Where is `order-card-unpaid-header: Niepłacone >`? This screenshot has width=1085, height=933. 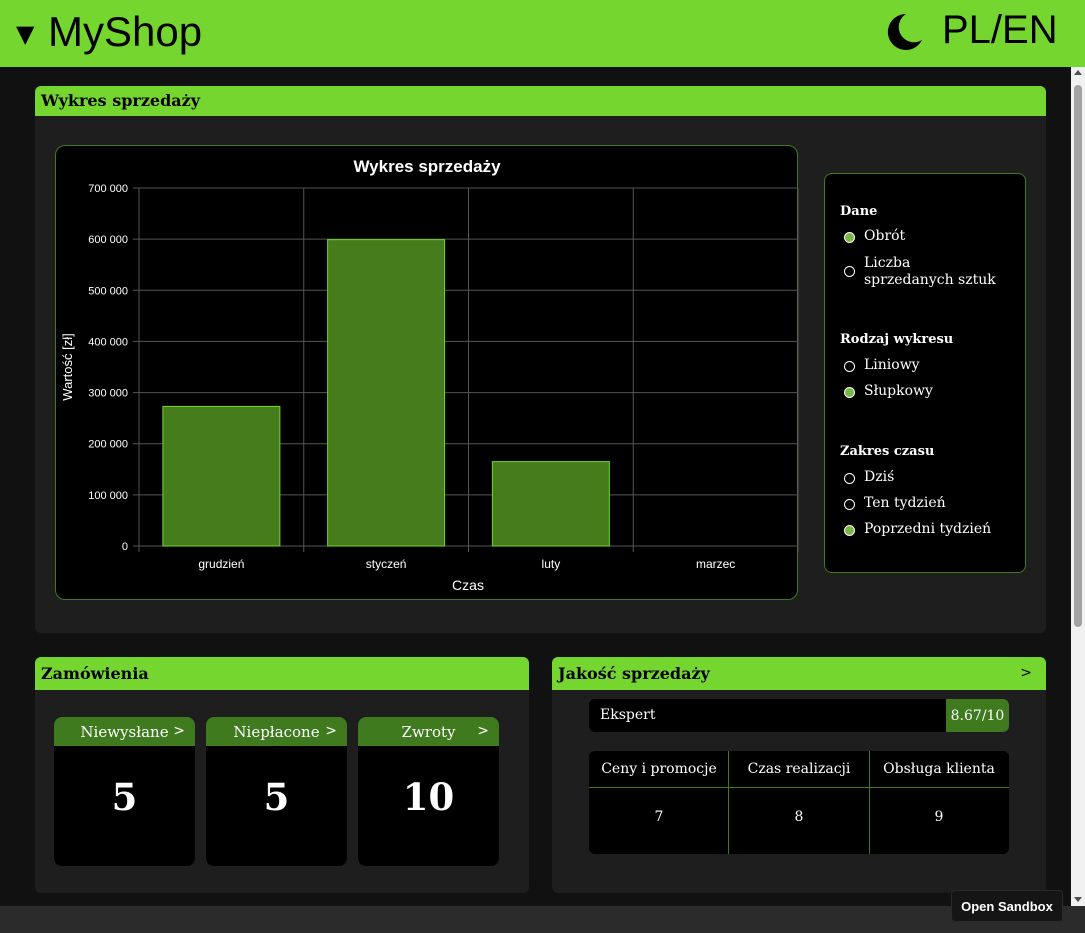 order-card-unpaid-header: Niepłacone > is located at coordinates (276, 731).